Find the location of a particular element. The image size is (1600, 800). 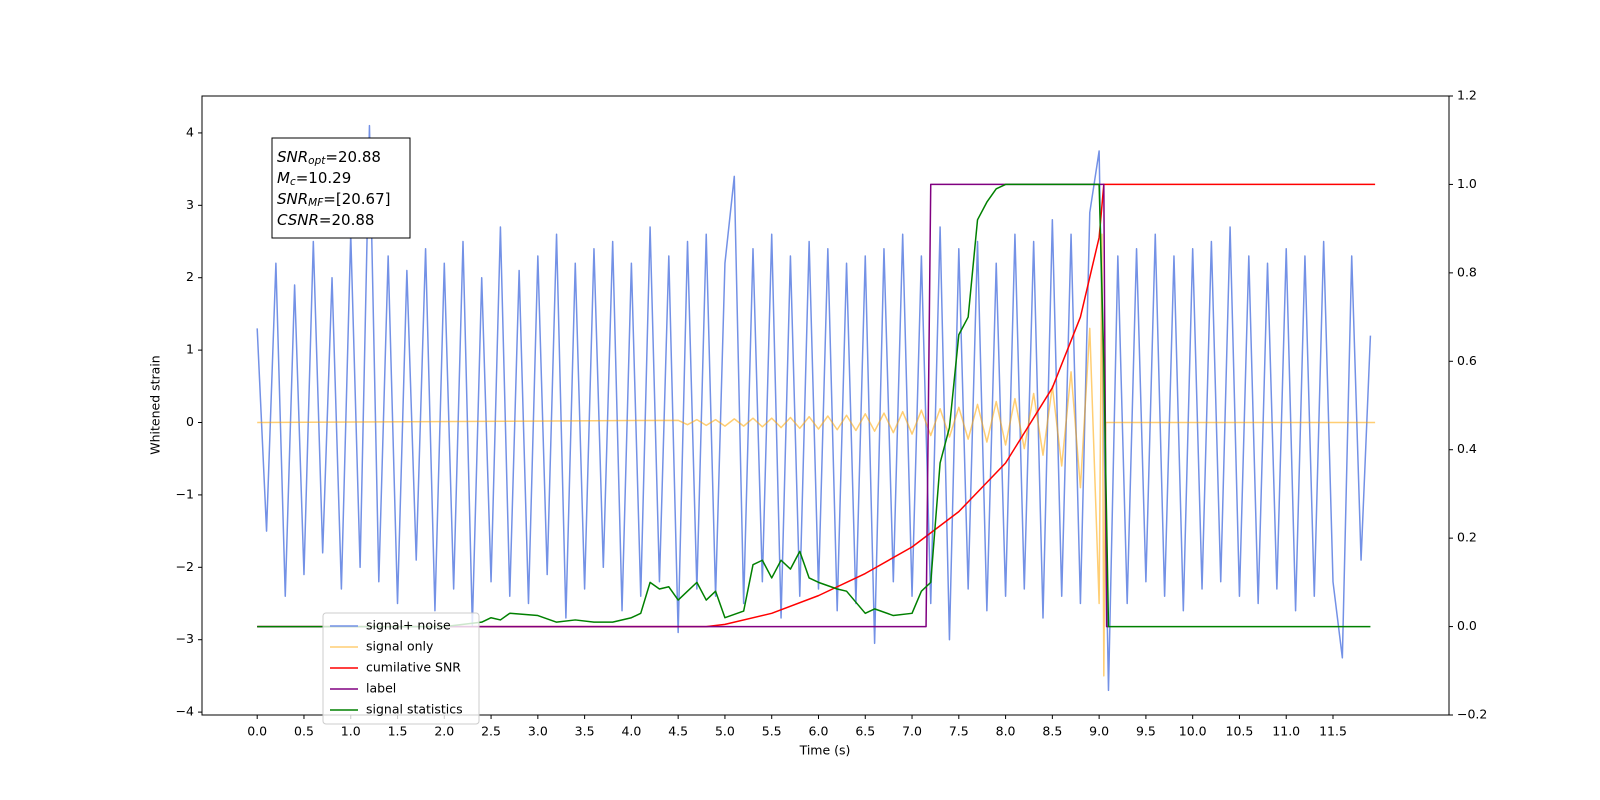

annotation-line: Mc=10.29 is located at coordinates (314, 179).